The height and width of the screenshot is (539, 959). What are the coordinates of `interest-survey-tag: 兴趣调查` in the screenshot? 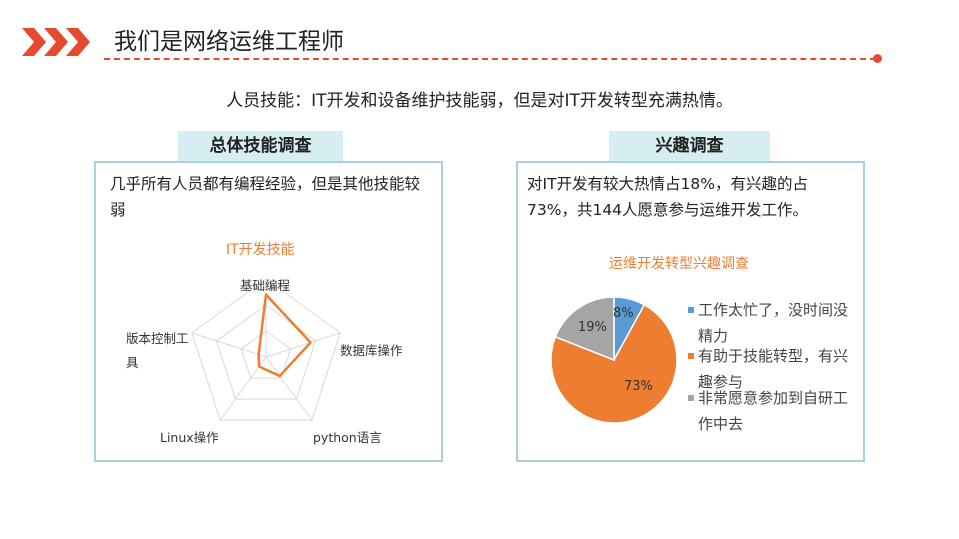 It's located at (689, 146).